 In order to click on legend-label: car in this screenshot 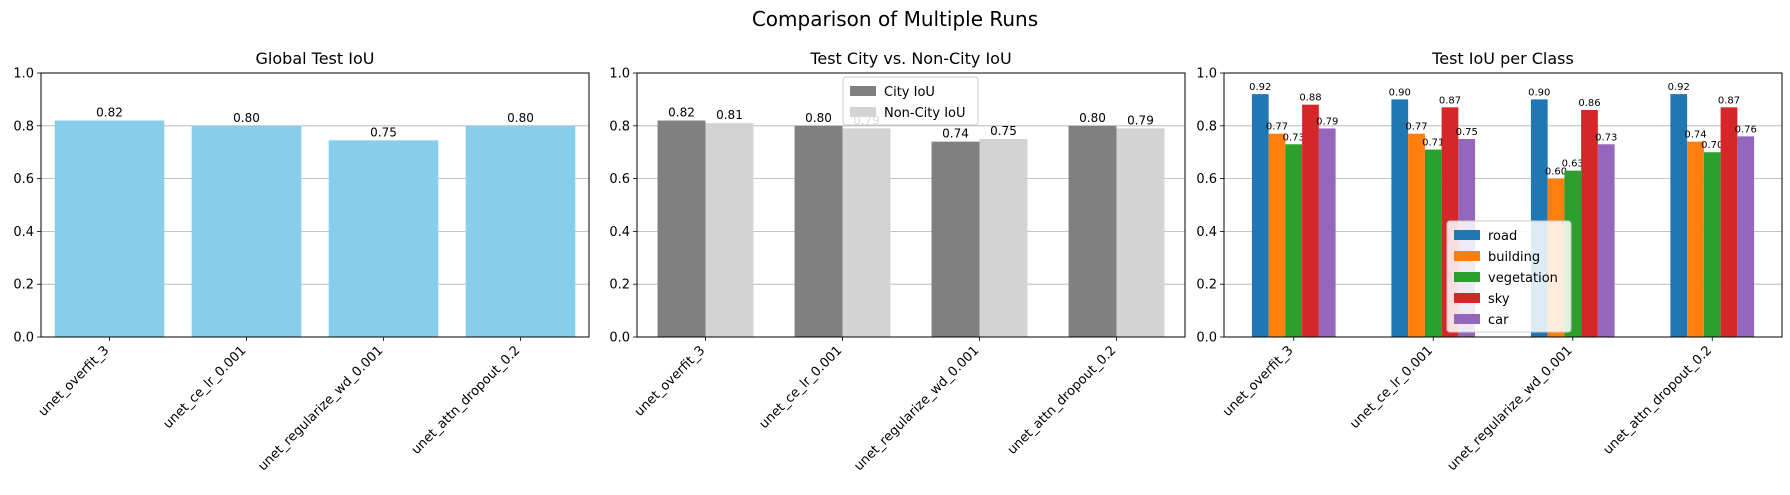, I will do `click(1498, 320)`.